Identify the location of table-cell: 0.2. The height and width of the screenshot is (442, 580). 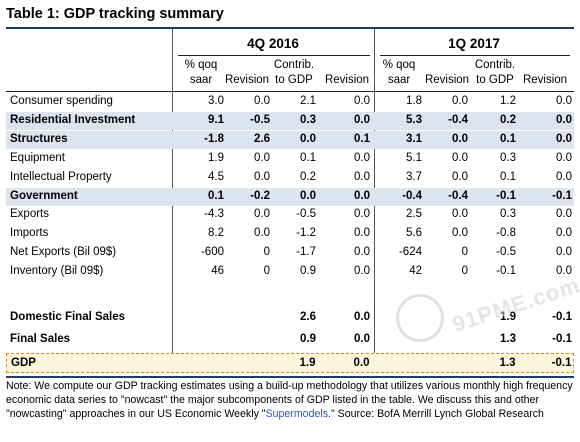
(508, 119).